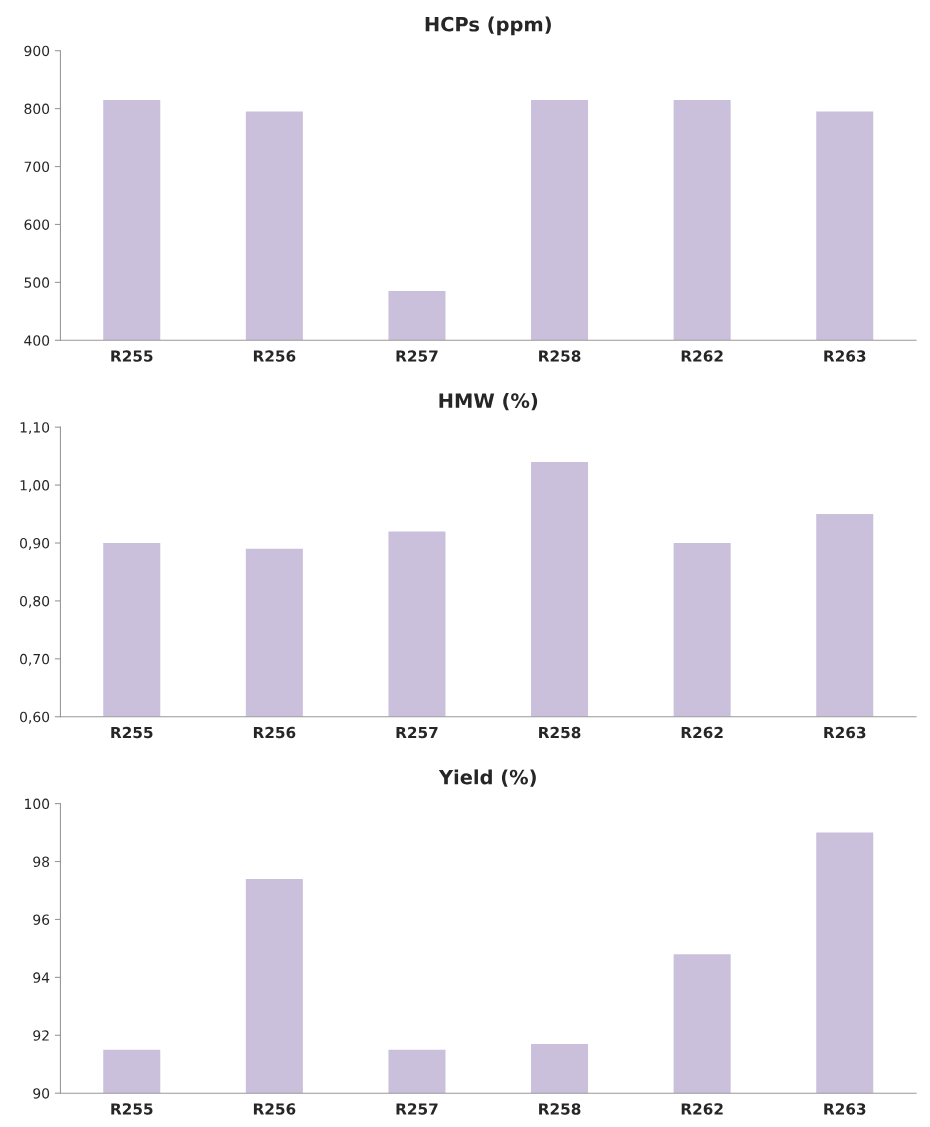 The width and height of the screenshot is (930, 1127). What do you see at coordinates (35, 428) in the screenshot?
I see `y-tick-label: 1,10` at bounding box center [35, 428].